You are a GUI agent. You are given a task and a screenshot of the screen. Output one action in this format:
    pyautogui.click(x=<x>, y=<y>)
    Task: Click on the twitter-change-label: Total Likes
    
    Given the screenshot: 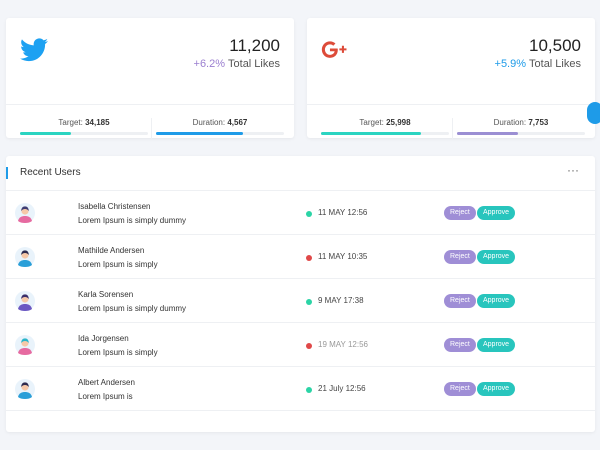 What is the action you would take?
    pyautogui.click(x=254, y=64)
    